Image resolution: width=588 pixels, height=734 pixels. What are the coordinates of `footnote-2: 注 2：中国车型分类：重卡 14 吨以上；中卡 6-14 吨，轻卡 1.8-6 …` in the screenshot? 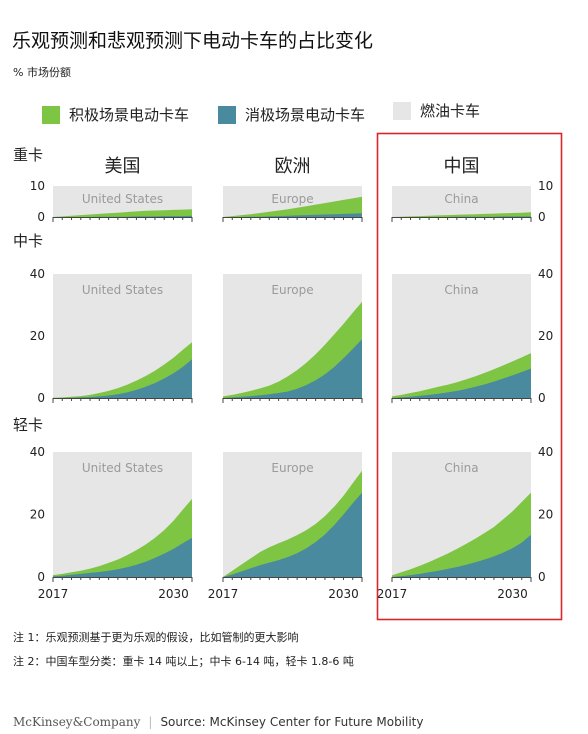 It's located at (183, 661).